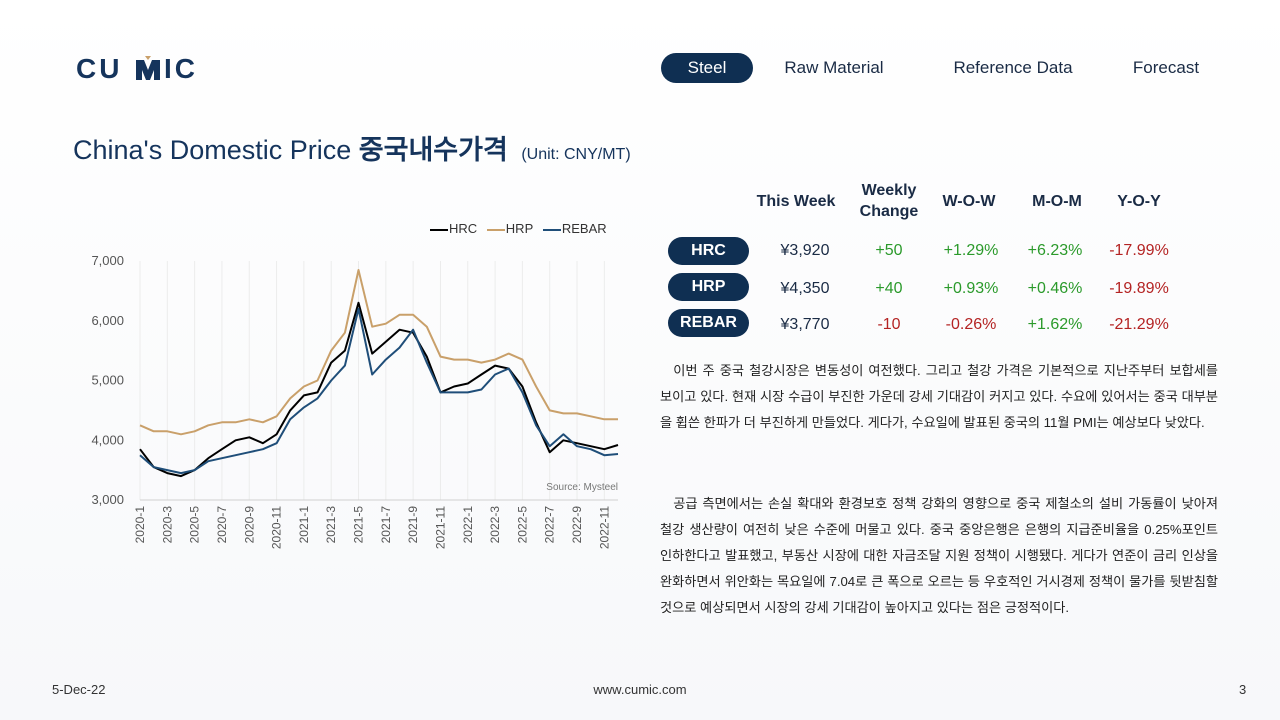  What do you see at coordinates (582, 487) in the screenshot?
I see `chart-source-note: Source: Mysteel` at bounding box center [582, 487].